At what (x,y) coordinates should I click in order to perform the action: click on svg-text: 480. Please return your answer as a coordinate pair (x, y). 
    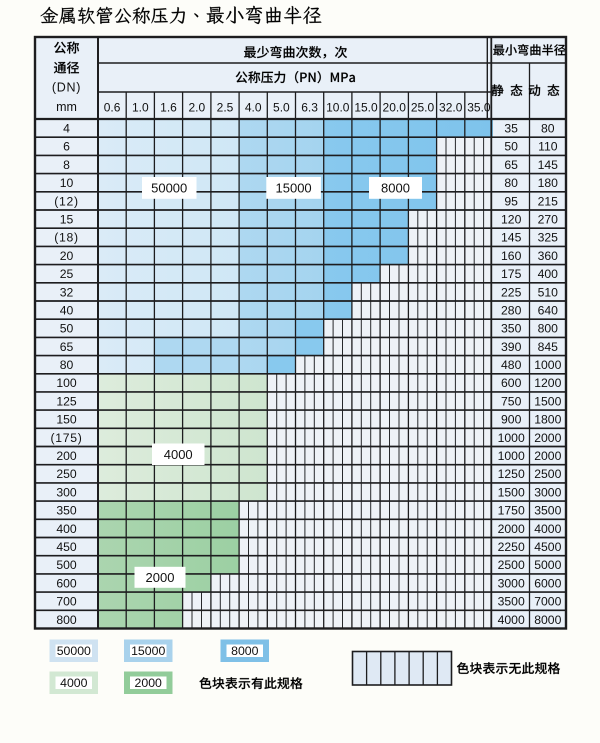
    Looking at the image, I should click on (511, 365).